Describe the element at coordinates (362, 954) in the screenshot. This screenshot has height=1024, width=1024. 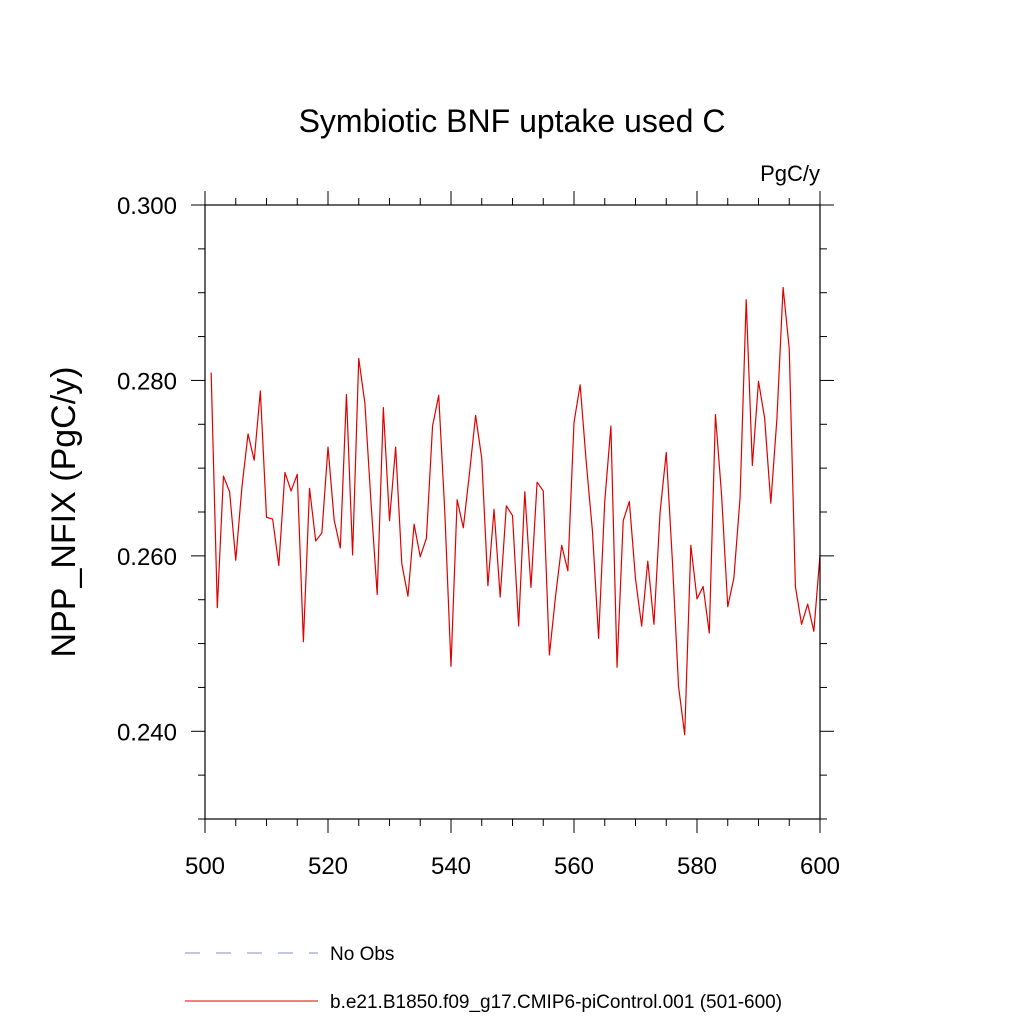
I see `legend-label-no-obs: No Obs` at that location.